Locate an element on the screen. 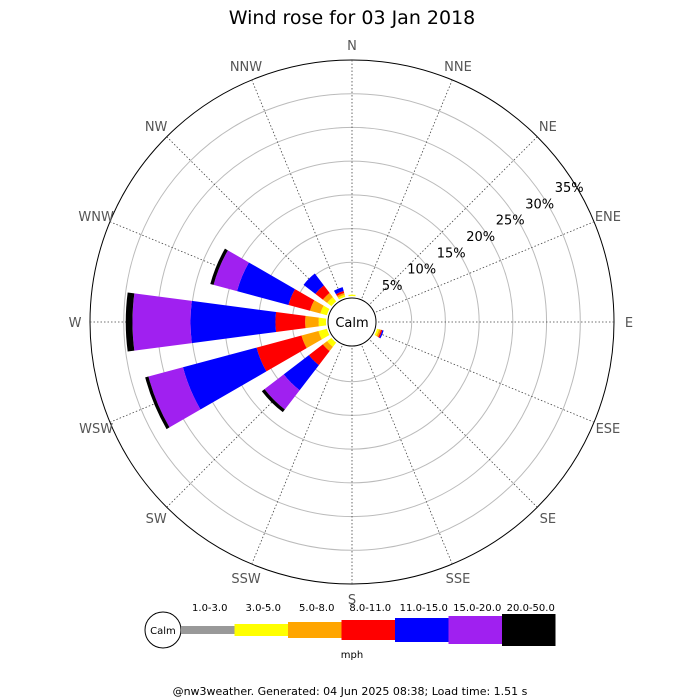 The height and width of the screenshot is (700, 700). wind-bars is located at coordinates (254, 339).